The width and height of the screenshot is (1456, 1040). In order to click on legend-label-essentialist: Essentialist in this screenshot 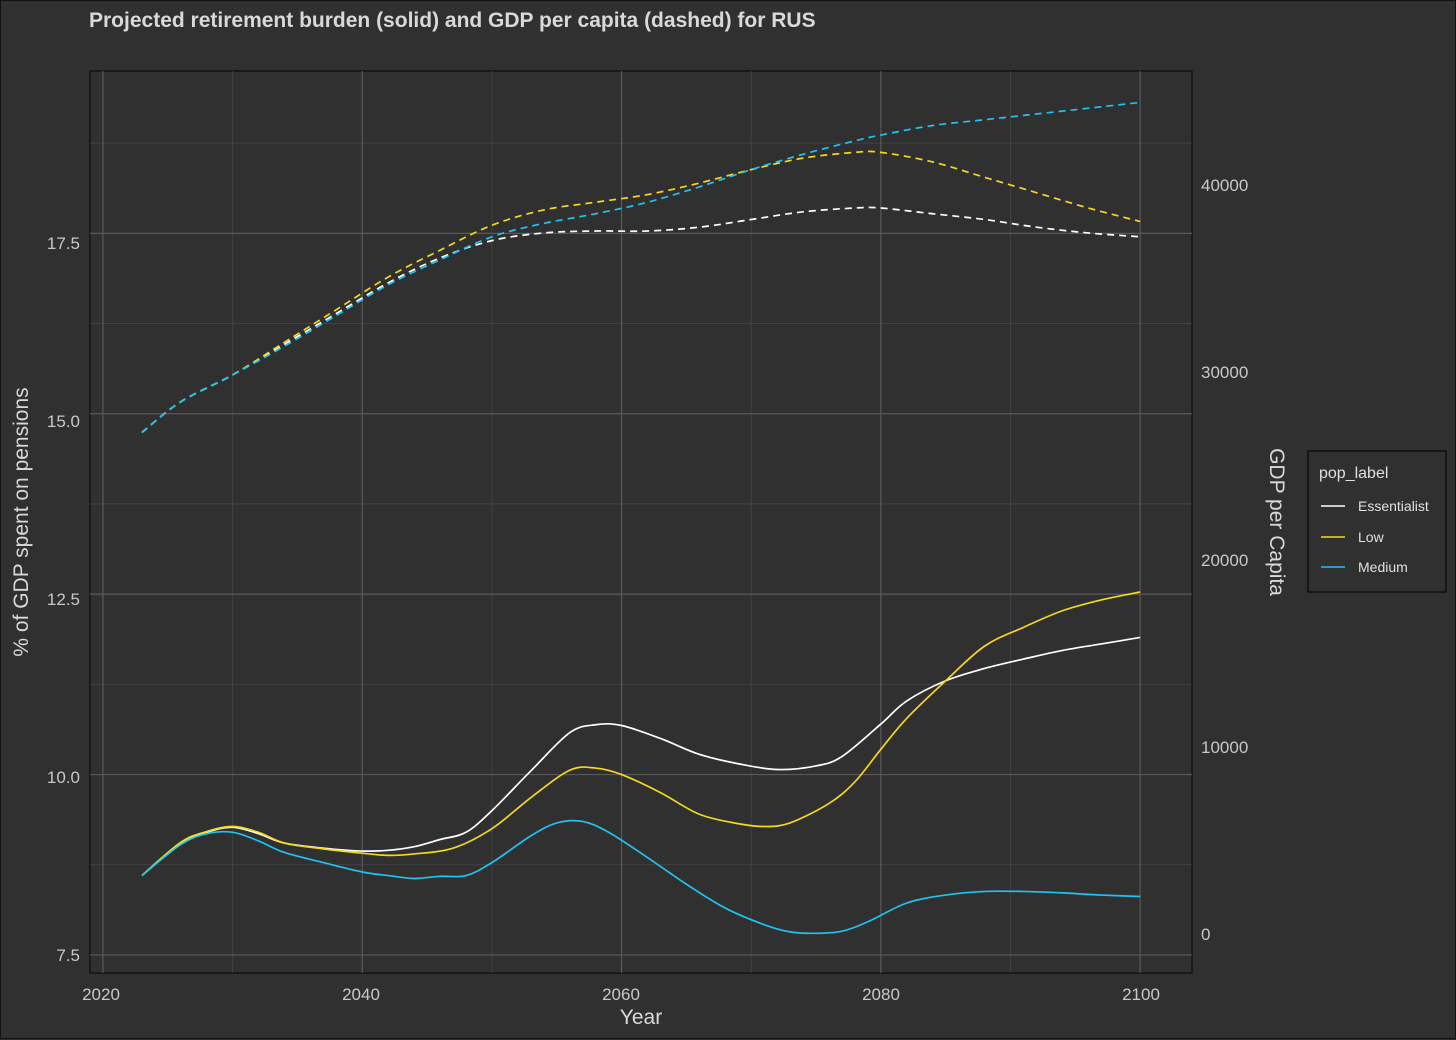, I will do `click(1393, 506)`.